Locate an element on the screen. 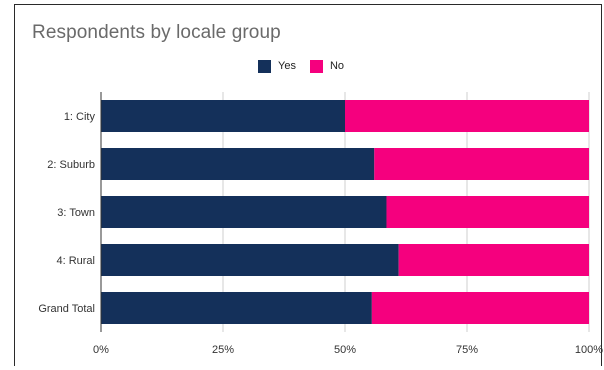 This screenshot has height=370, width=604. category-label: 2: Suburb is located at coordinates (71, 165).